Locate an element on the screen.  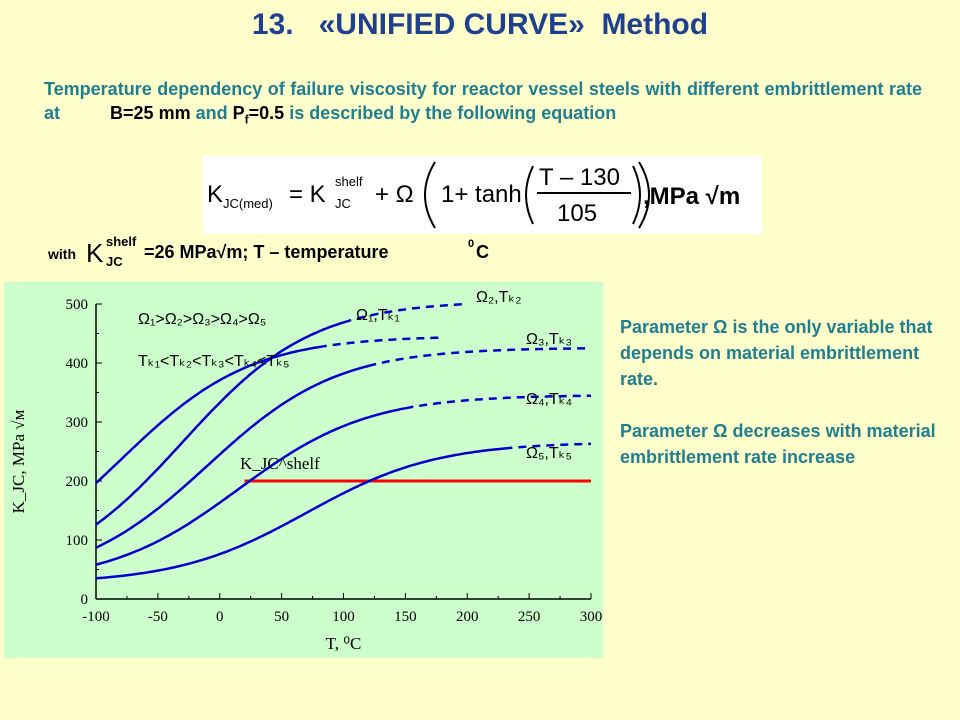
y-tick-label: 400 is located at coordinates (77, 364).